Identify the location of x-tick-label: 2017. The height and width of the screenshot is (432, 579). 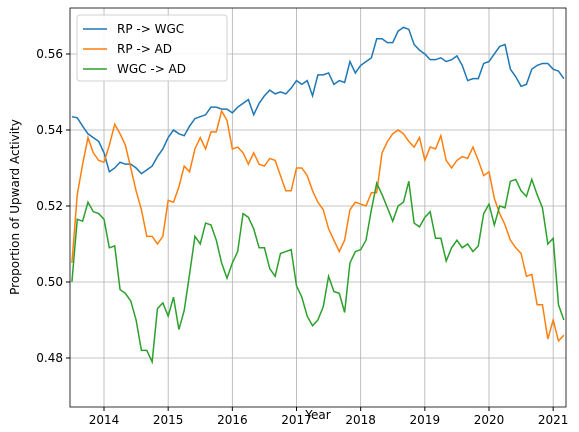
(296, 420).